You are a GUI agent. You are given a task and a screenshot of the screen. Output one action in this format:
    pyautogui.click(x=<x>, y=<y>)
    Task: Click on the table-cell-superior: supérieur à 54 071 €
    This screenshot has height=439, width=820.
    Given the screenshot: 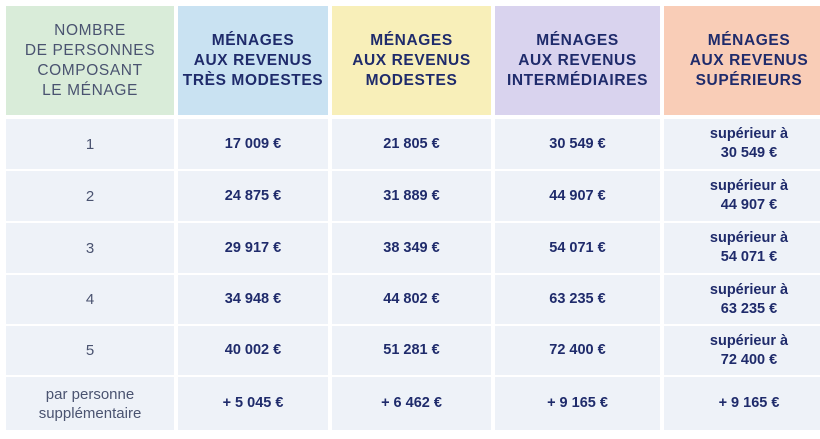 What is the action you would take?
    pyautogui.click(x=742, y=249)
    